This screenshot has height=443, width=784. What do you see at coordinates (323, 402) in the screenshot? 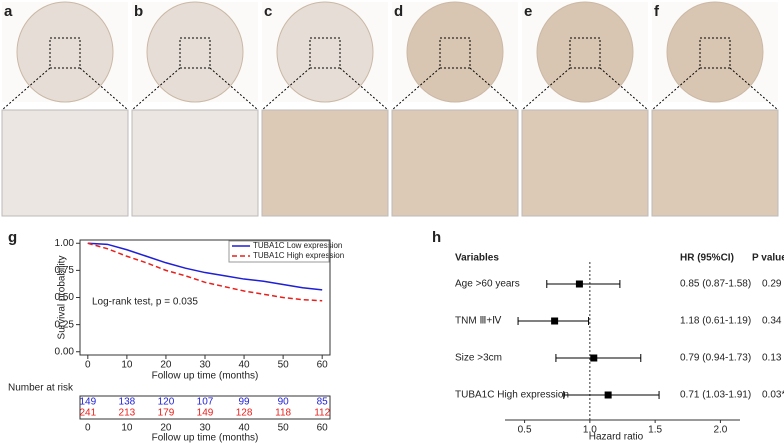
I see `risk-count: 85` at bounding box center [323, 402].